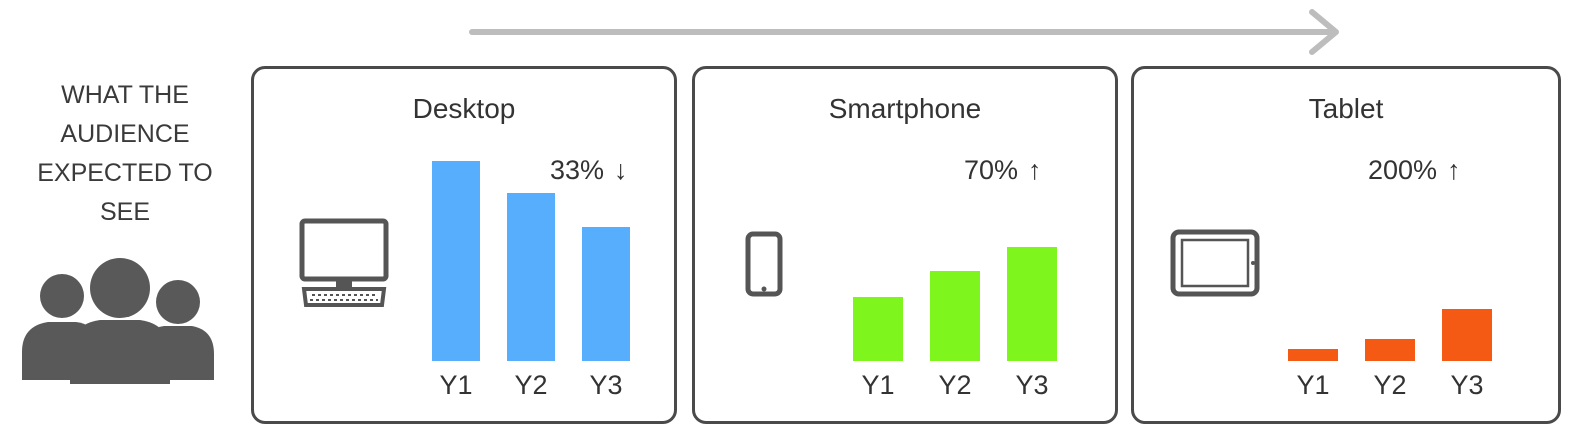 The width and height of the screenshot is (1589, 438). Describe the element at coordinates (125, 212) in the screenshot. I see `audience-label-line: SEE` at that location.